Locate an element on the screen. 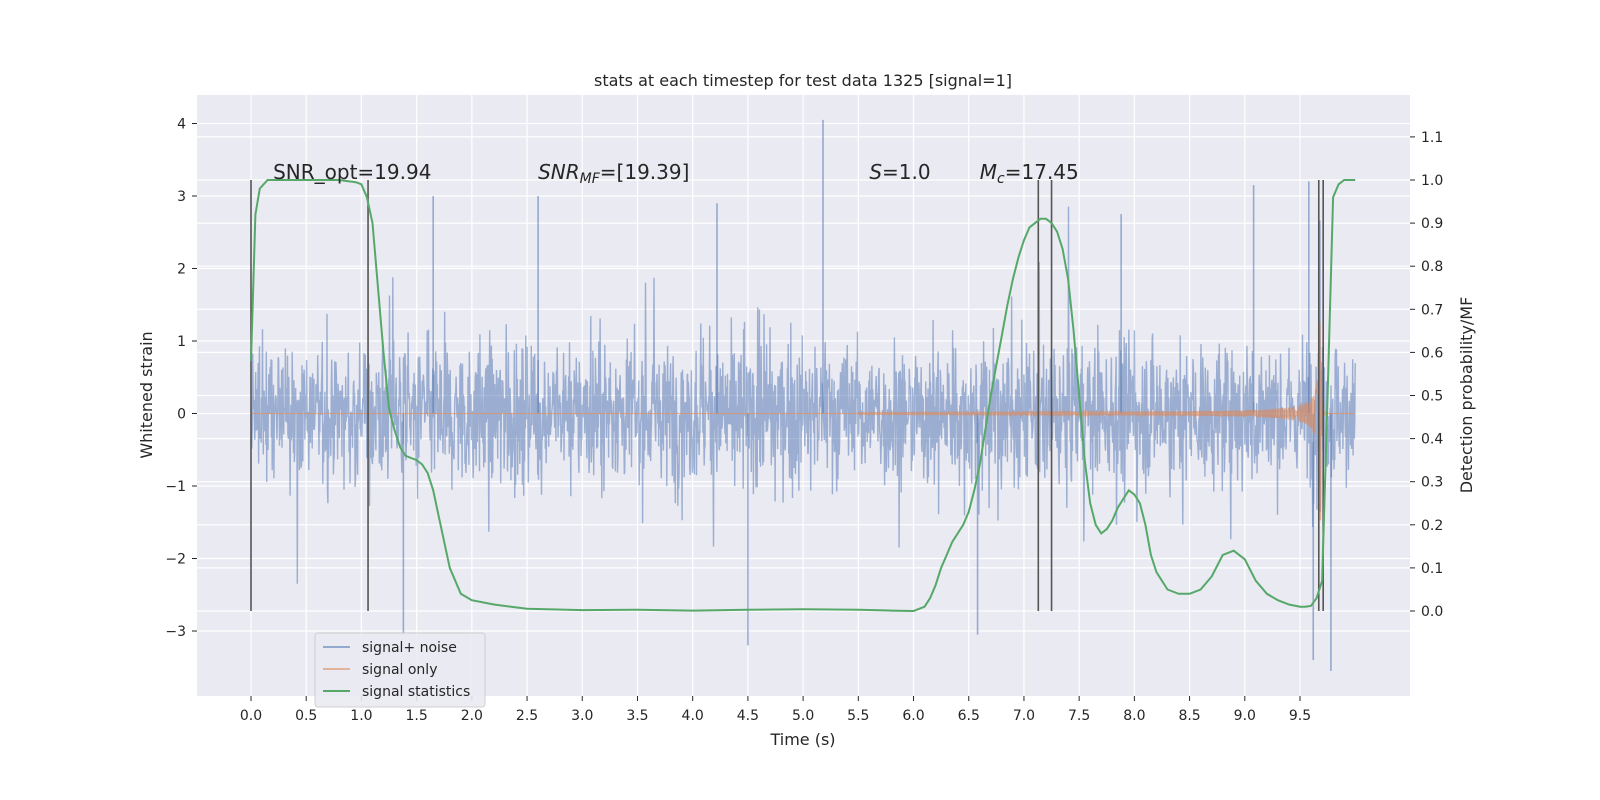 This screenshot has width=1600, height=800. x-tick-label: 1.0 is located at coordinates (361, 716).